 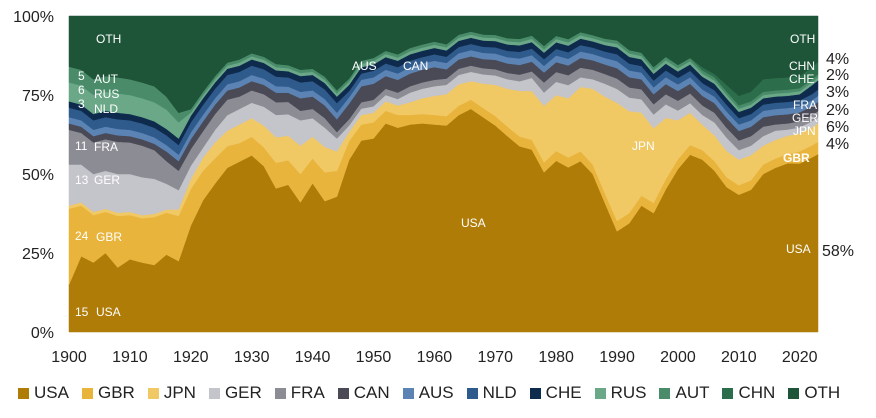 What do you see at coordinates (108, 39) in the screenshot?
I see `left-lbl-oth: OTH` at bounding box center [108, 39].